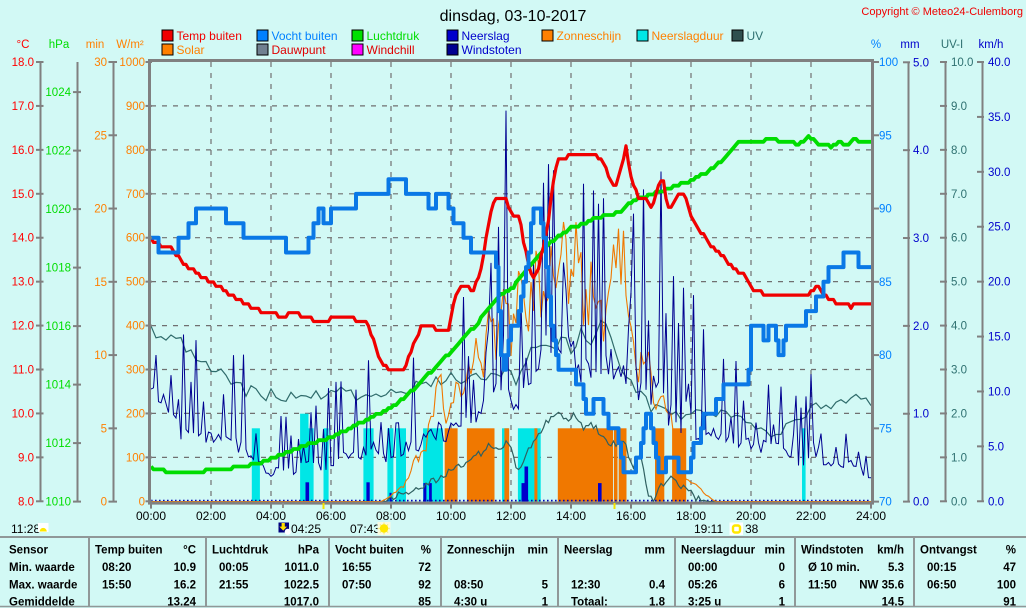 The image size is (1026, 608). Describe the element at coordinates (468, 586) in the screenshot. I see `svg-text: 08:50` at that location.